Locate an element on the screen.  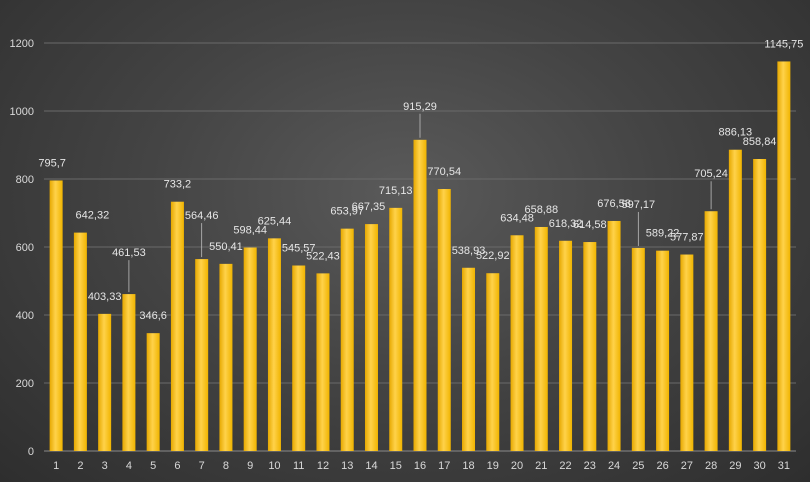
x-tick-label: 18 is located at coordinates (468, 466).